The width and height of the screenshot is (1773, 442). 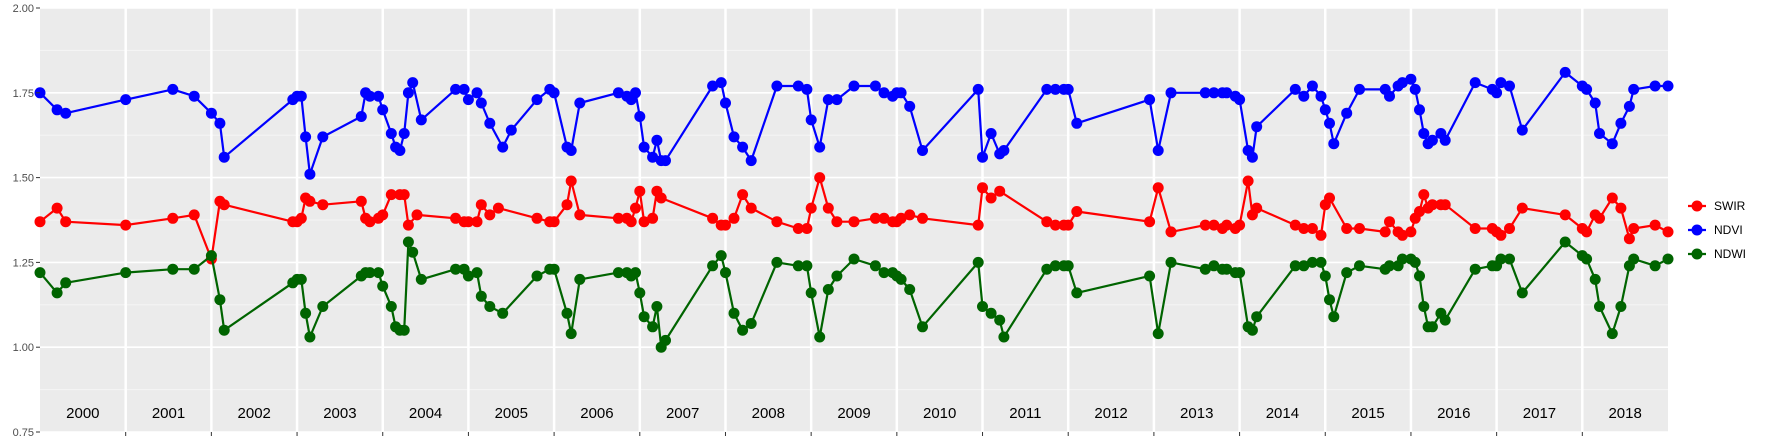 I want to click on year-label: 2016, so click(x=1453, y=413).